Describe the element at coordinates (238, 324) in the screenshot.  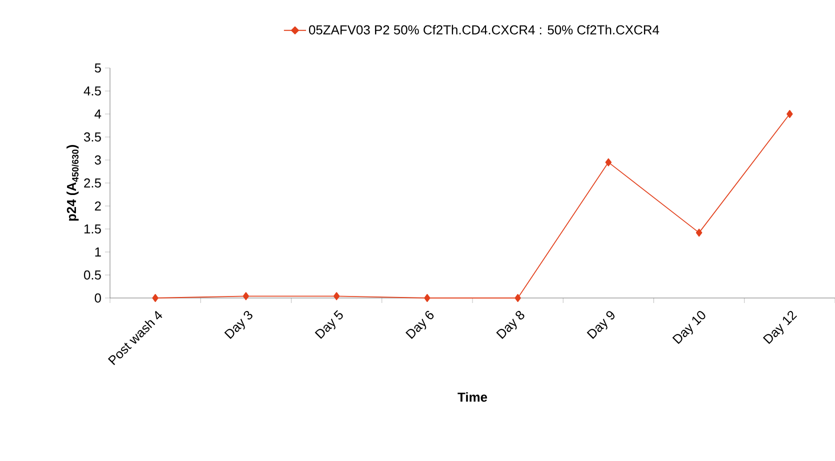
I see `x-tick-label: Day 3` at that location.